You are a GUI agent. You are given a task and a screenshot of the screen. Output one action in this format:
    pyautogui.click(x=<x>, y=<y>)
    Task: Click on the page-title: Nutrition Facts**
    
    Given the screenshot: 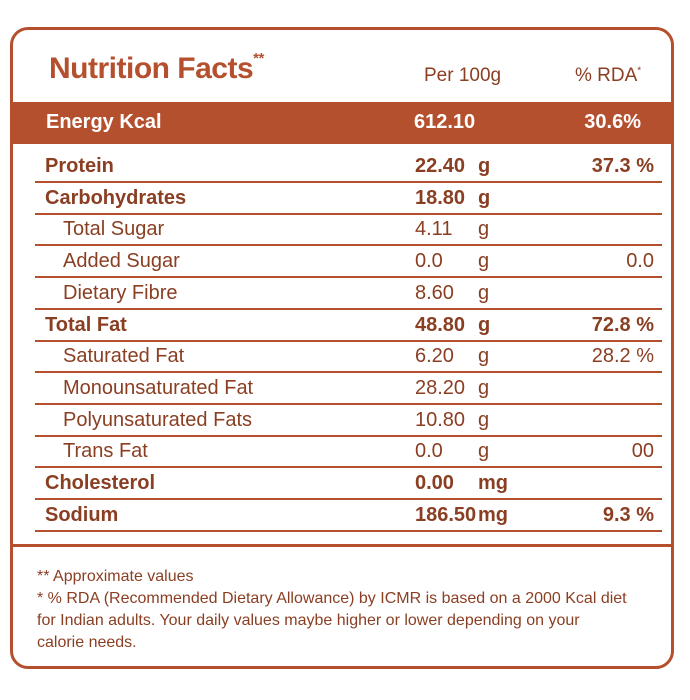 What is the action you would take?
    pyautogui.click(x=156, y=68)
    